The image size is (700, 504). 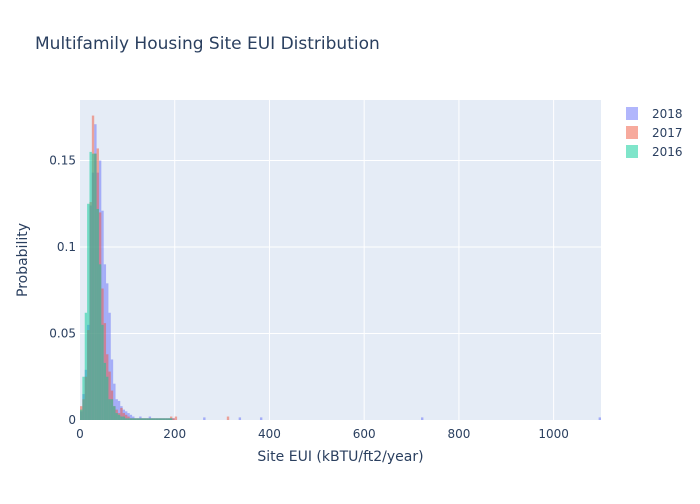 What do you see at coordinates (667, 114) in the screenshot?
I see `legend-label: 2018` at bounding box center [667, 114].